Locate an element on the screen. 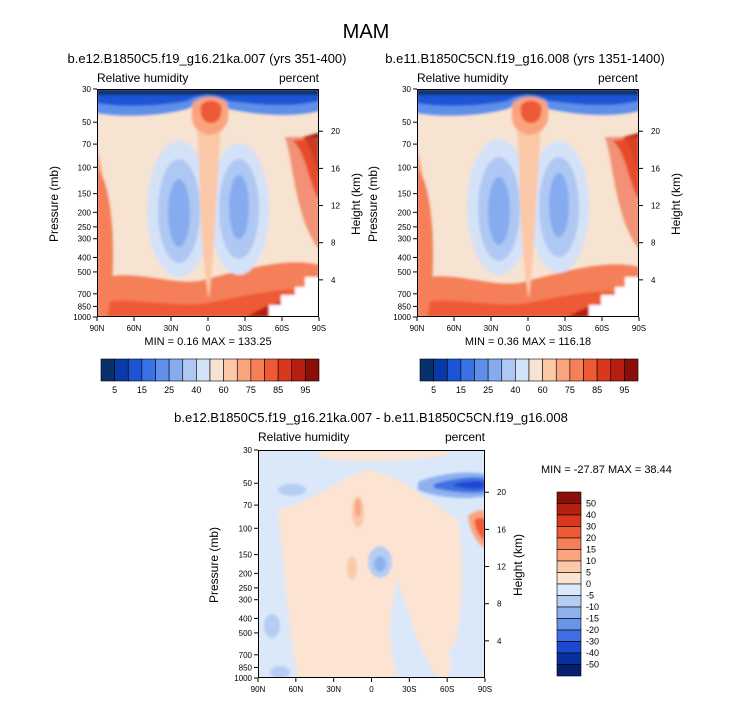 This screenshot has height=701, width=733. panel-3-ptick-label: 250 is located at coordinates (246, 588).